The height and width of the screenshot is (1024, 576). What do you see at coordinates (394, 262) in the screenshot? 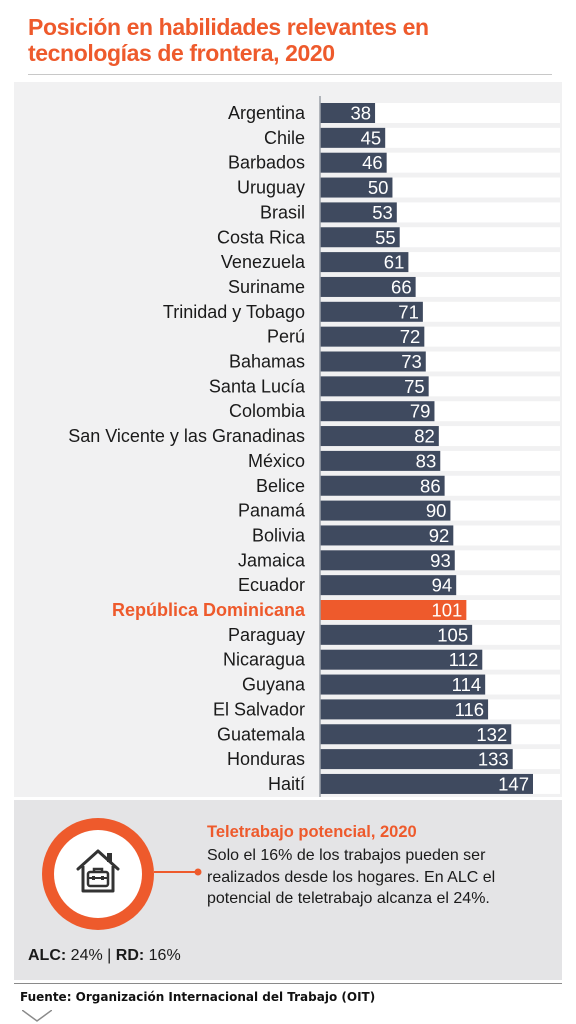
I see `value-label: 61` at bounding box center [394, 262].